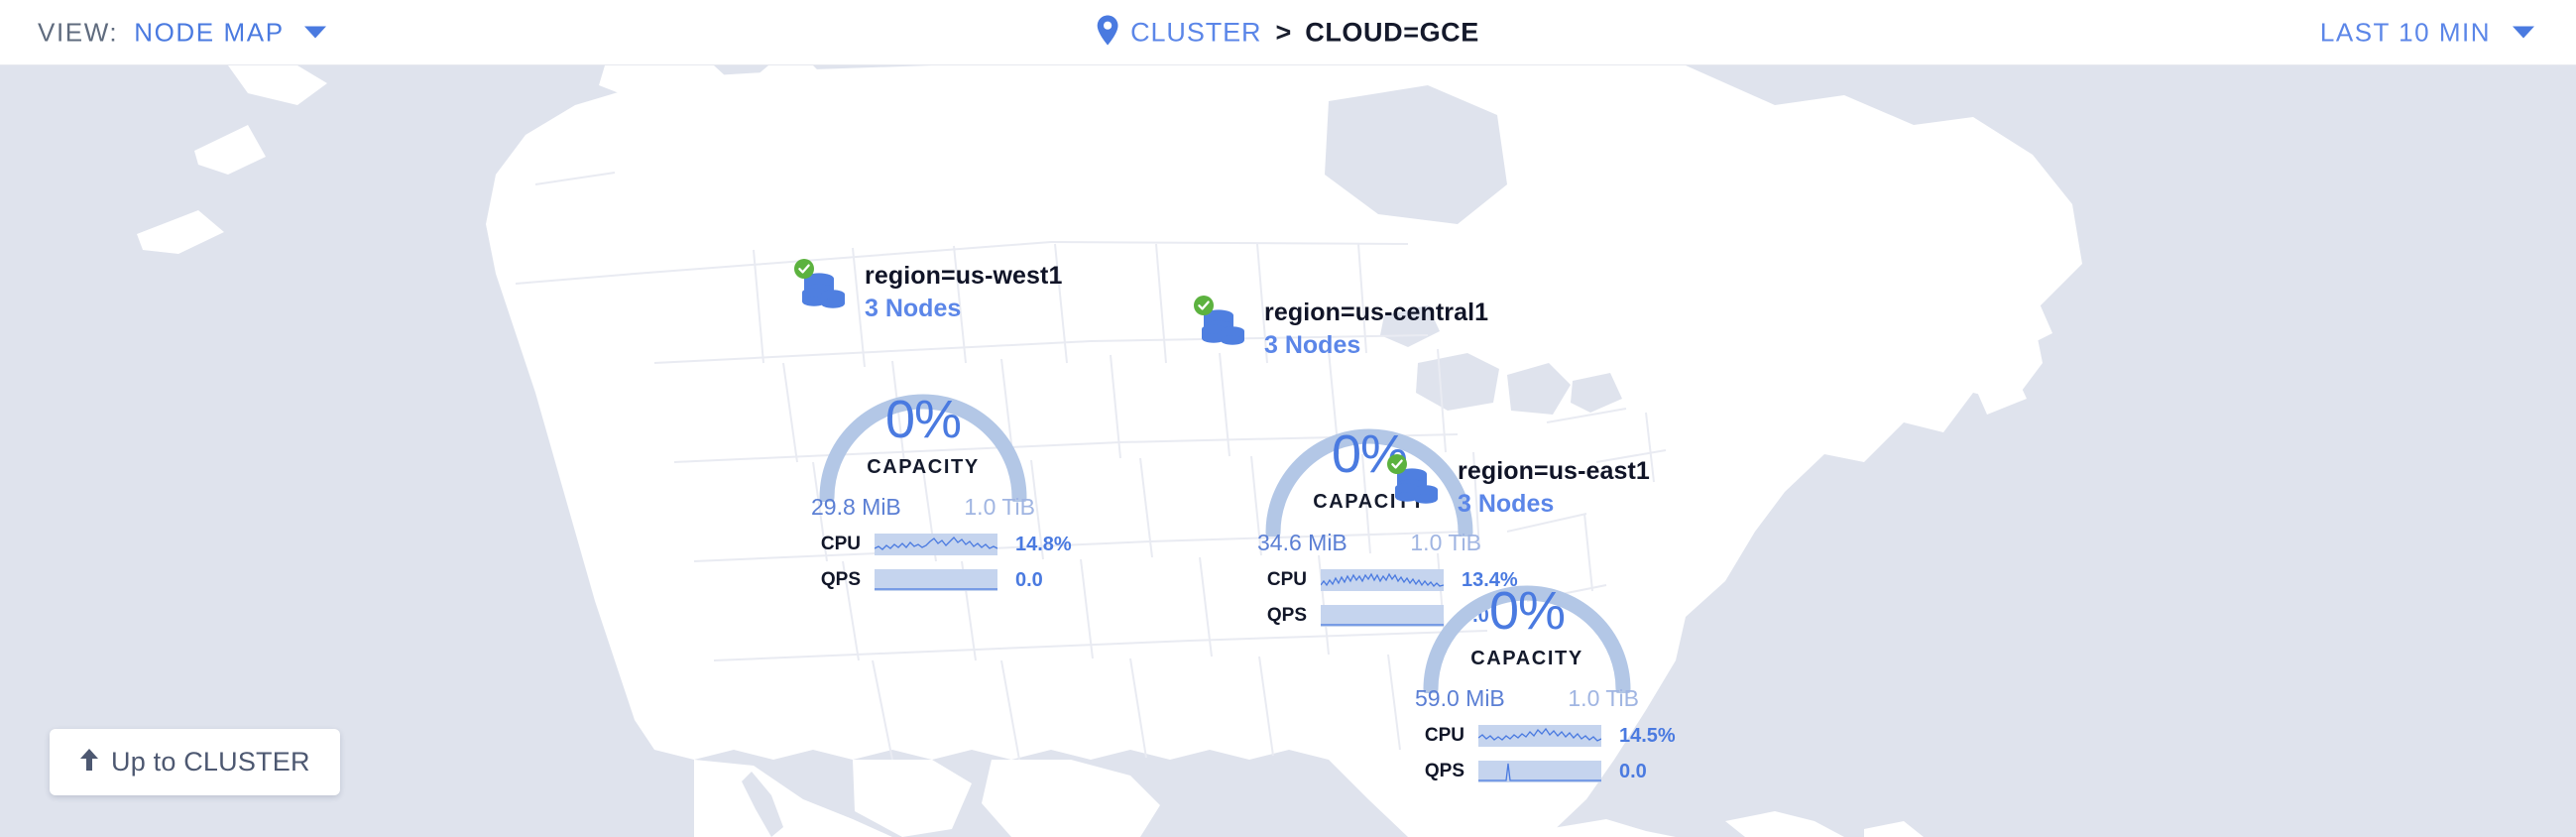 Image resolution: width=2576 pixels, height=837 pixels. Describe the element at coordinates (1554, 471) in the screenshot. I see `region-name: region=us-east1` at that location.